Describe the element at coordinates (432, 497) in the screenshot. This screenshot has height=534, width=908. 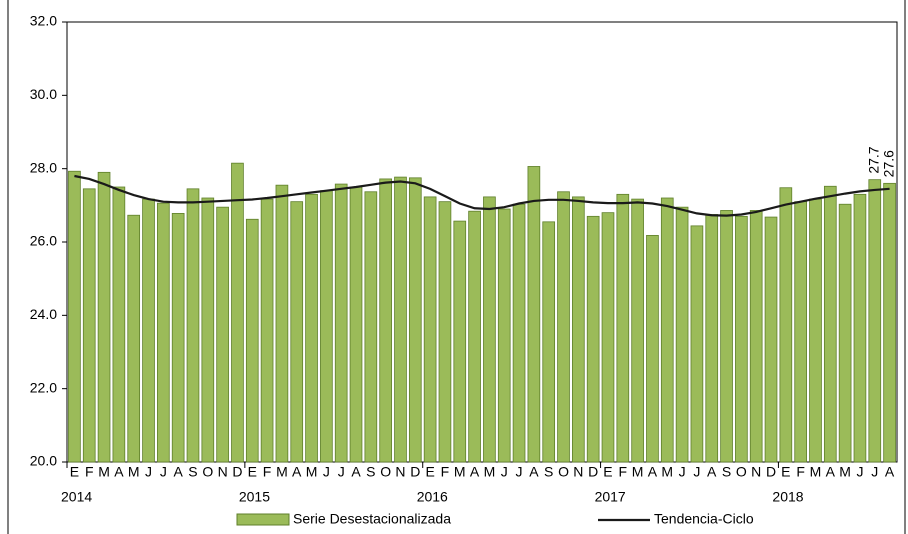
I see `year-label: 2016` at that location.